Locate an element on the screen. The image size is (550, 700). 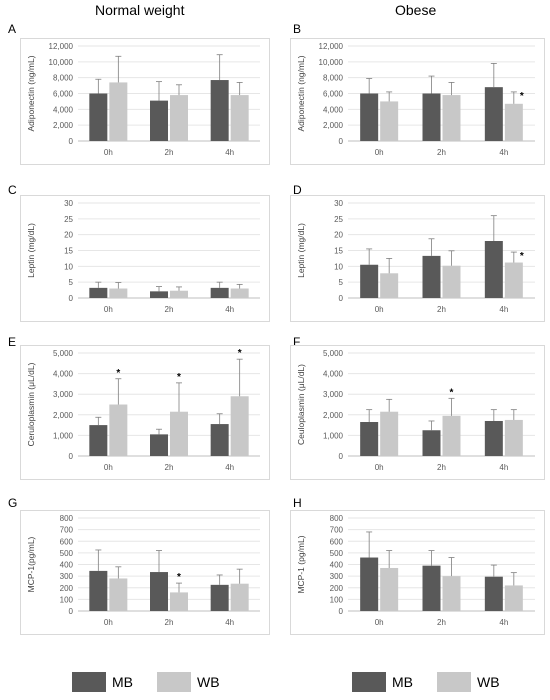
y-tick-label: 3,000 is located at coordinates (333, 394).